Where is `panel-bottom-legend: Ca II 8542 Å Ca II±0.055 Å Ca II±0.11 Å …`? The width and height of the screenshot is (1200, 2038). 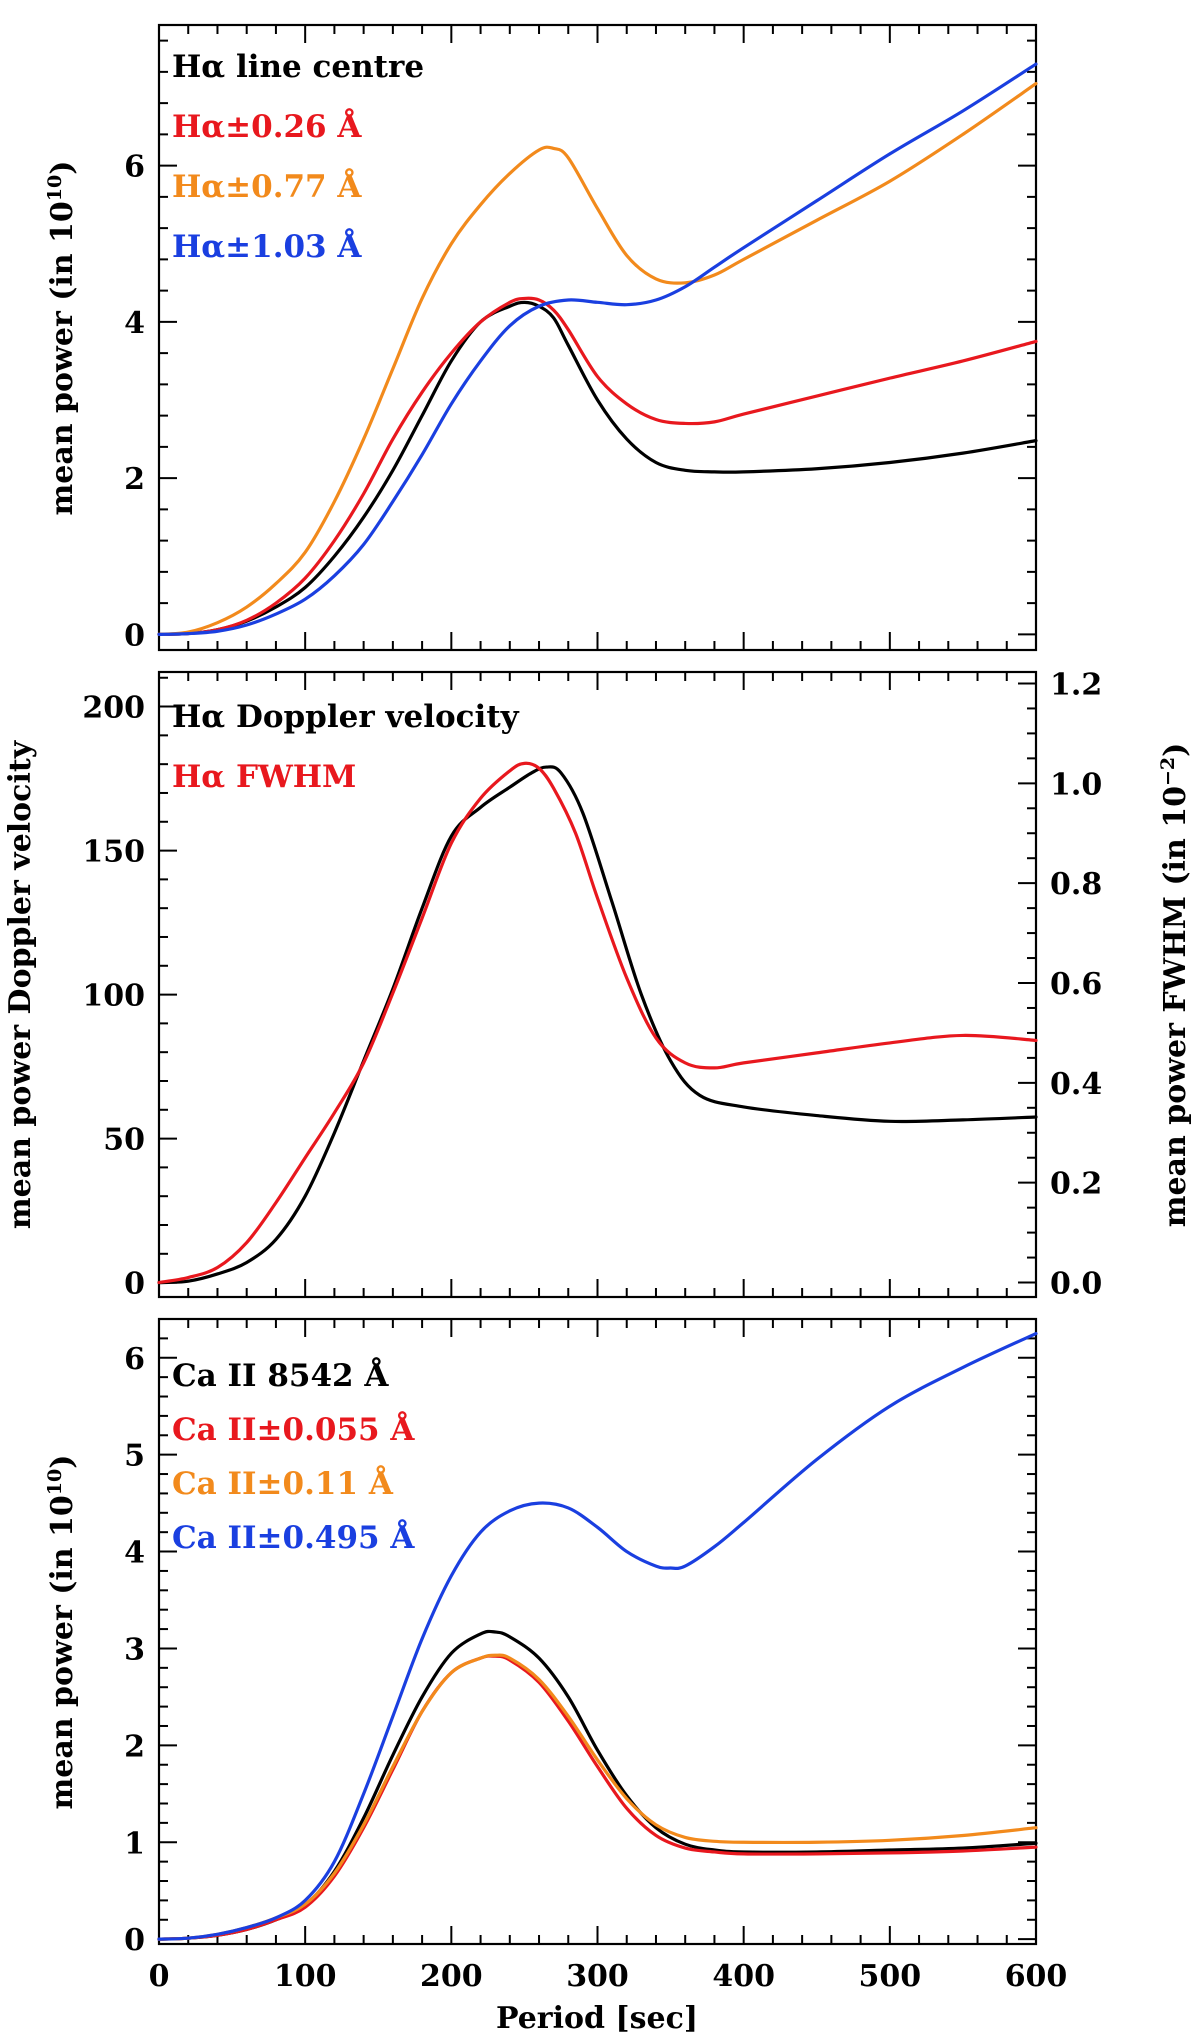 panel-bottom-legend: Ca II 8542 Å Ca II±0.055 Å Ca II±0.11 Å … is located at coordinates (293, 1456).